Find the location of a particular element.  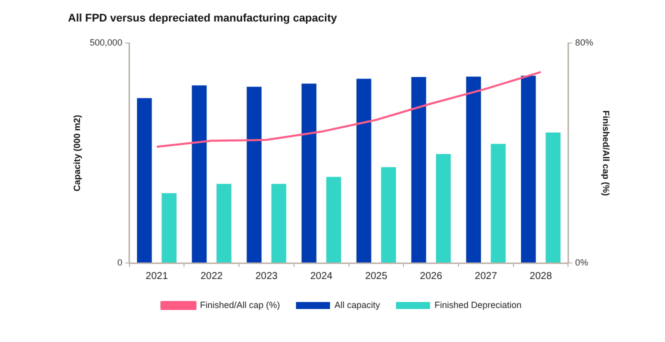

x-tick-label: 2025 is located at coordinates (376, 276).